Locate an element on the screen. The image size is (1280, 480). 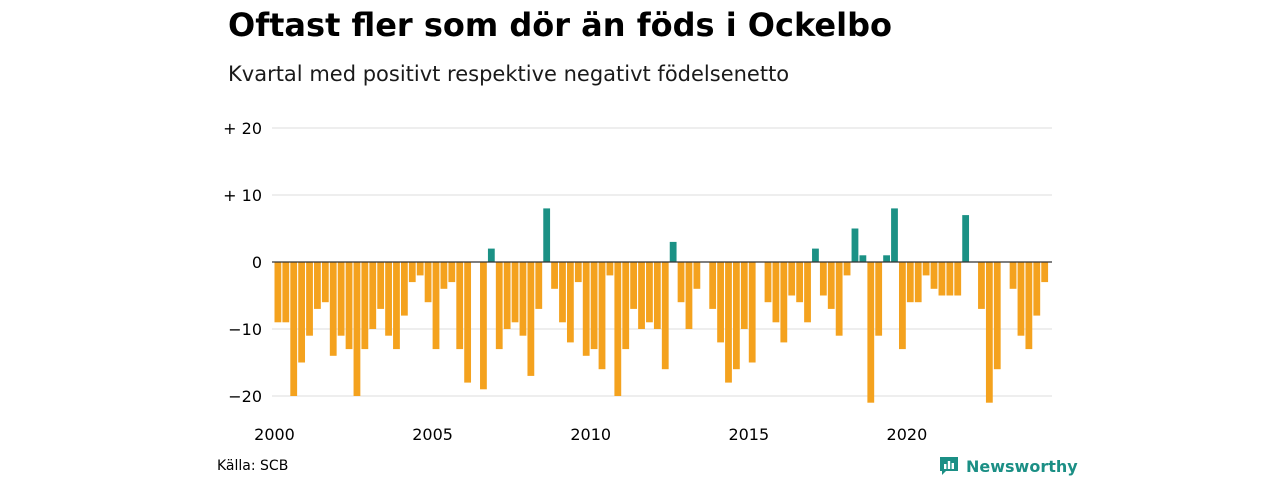
y-tick-label: + 20 is located at coordinates (242, 128).